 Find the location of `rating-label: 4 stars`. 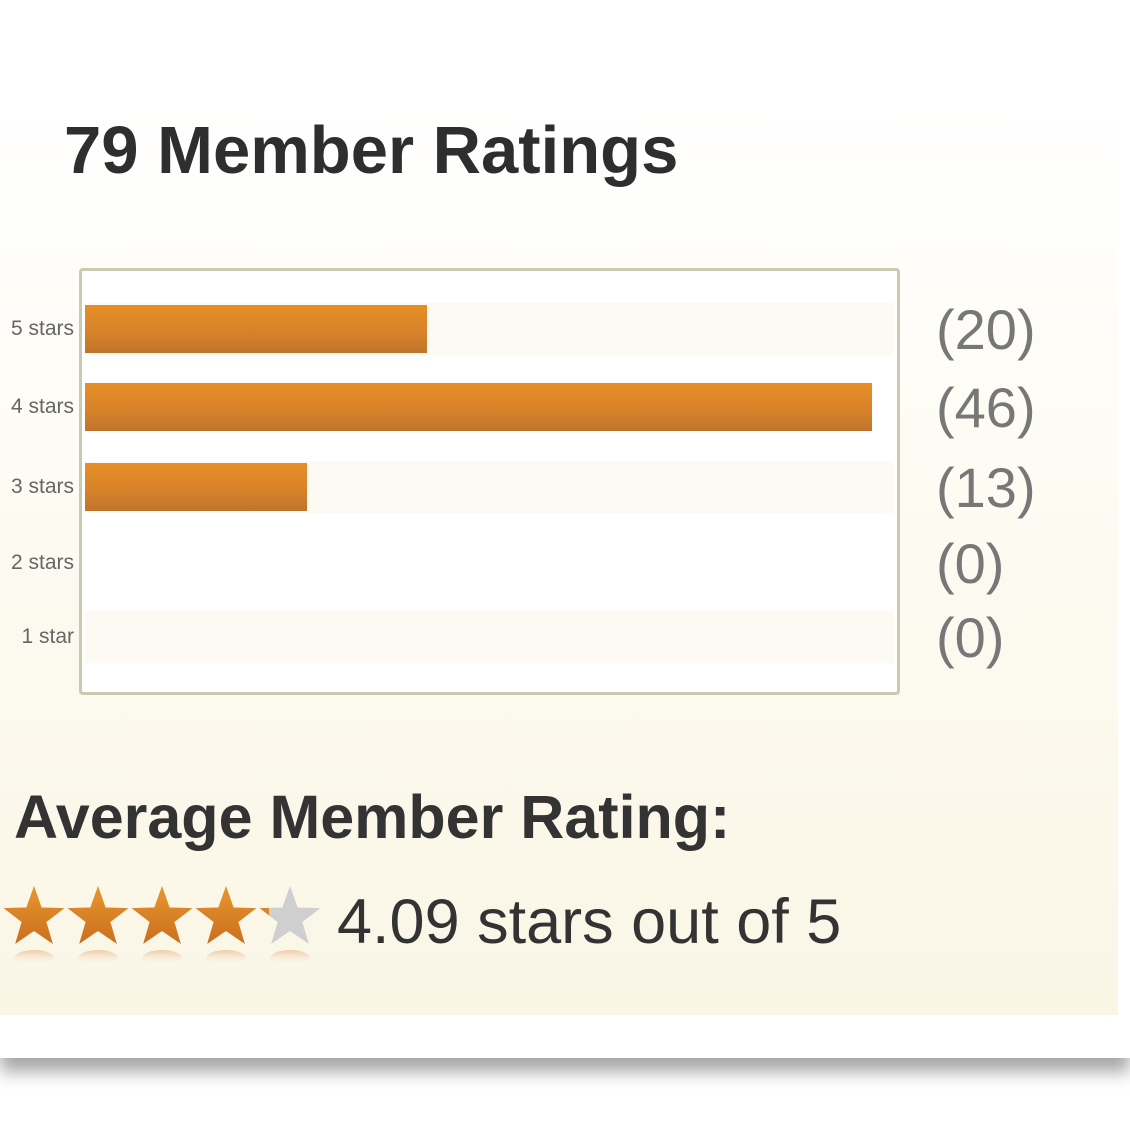

rating-label: 4 stars is located at coordinates (42, 406).